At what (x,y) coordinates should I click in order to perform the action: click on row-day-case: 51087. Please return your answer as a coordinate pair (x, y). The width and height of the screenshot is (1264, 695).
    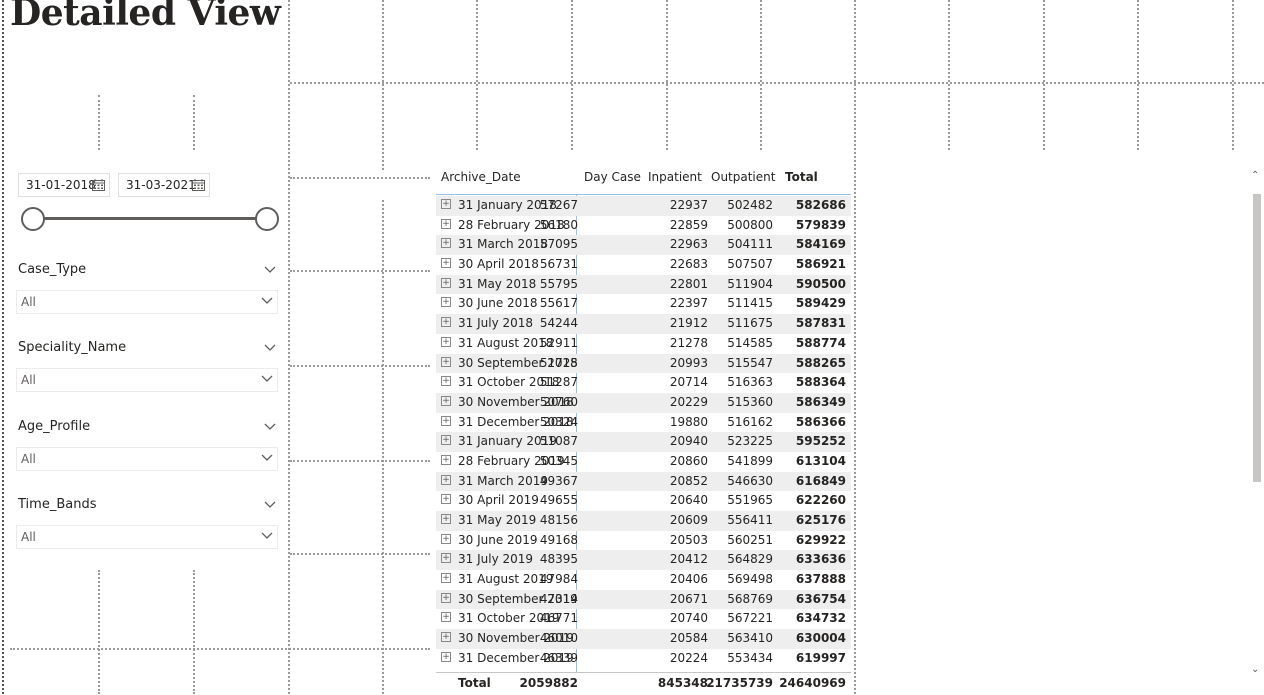
    Looking at the image, I should click on (558, 441).